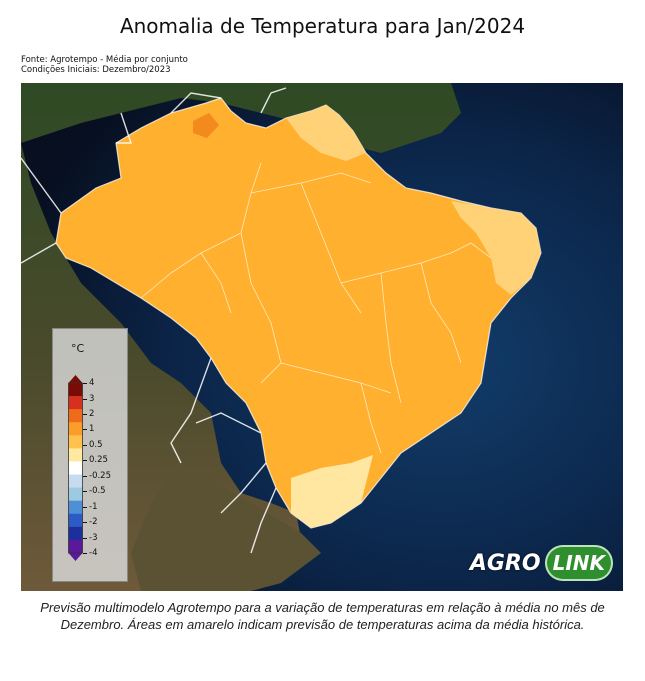 The width and height of the screenshot is (645, 681). I want to click on anomaly-pale-south, so click(332, 491).